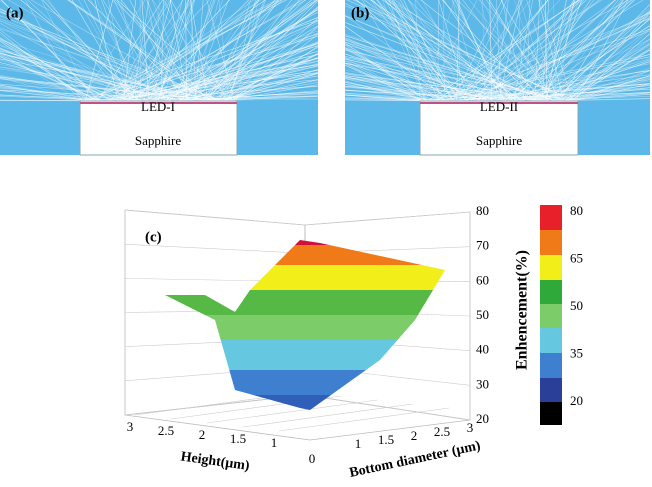  I want to click on panel-label: (a), so click(15, 13).